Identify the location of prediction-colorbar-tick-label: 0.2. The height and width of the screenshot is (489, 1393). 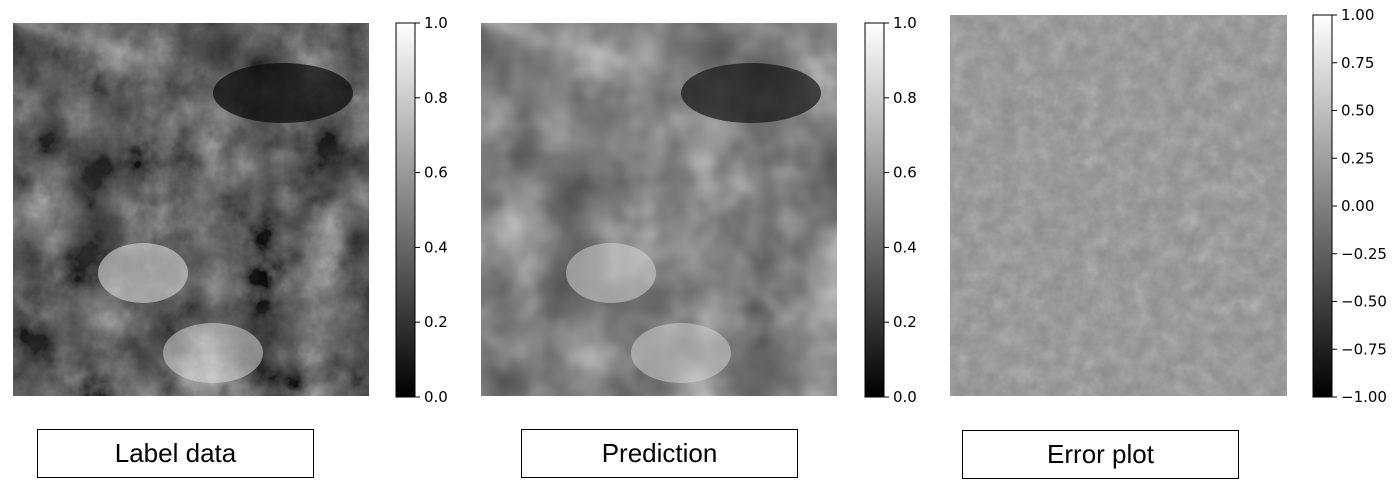
(905, 322).